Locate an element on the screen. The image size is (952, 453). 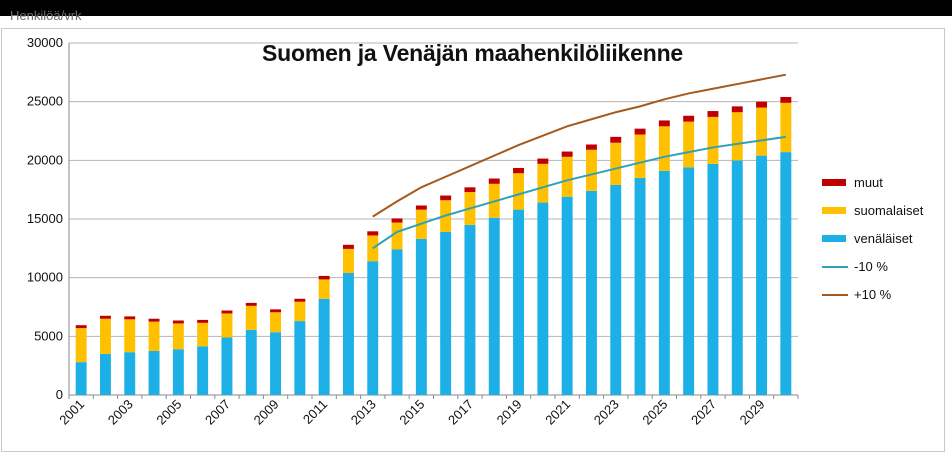
x-tick-label: 2025 is located at coordinates (654, 412).